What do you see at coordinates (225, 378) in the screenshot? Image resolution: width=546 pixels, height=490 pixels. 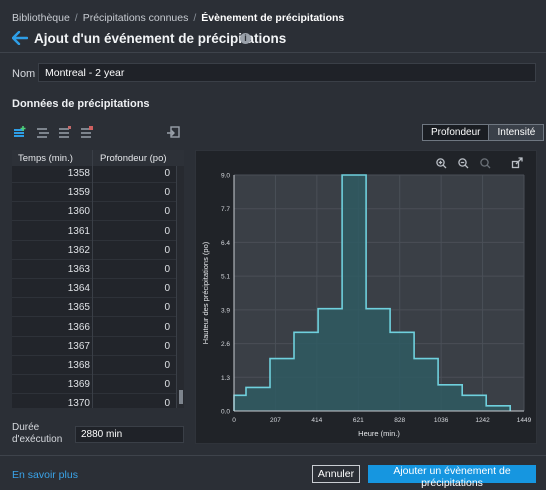 I see `y-tick-label: 1.3` at bounding box center [225, 378].